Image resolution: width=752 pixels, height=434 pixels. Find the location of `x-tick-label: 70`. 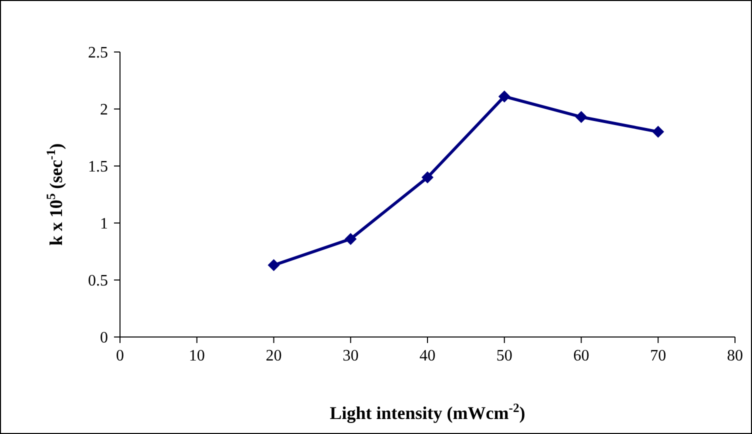

x-tick-label: 70 is located at coordinates (658, 355).